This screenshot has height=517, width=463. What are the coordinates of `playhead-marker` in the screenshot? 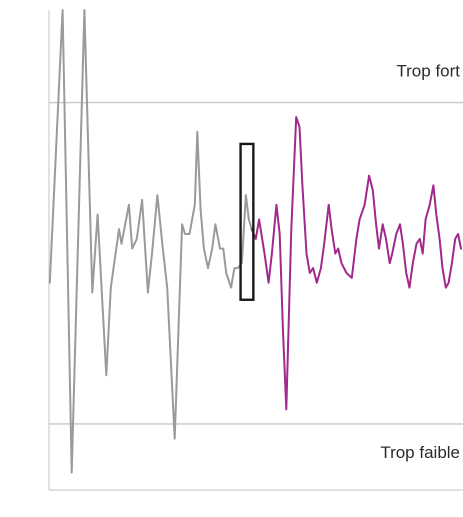 It's located at (247, 221).